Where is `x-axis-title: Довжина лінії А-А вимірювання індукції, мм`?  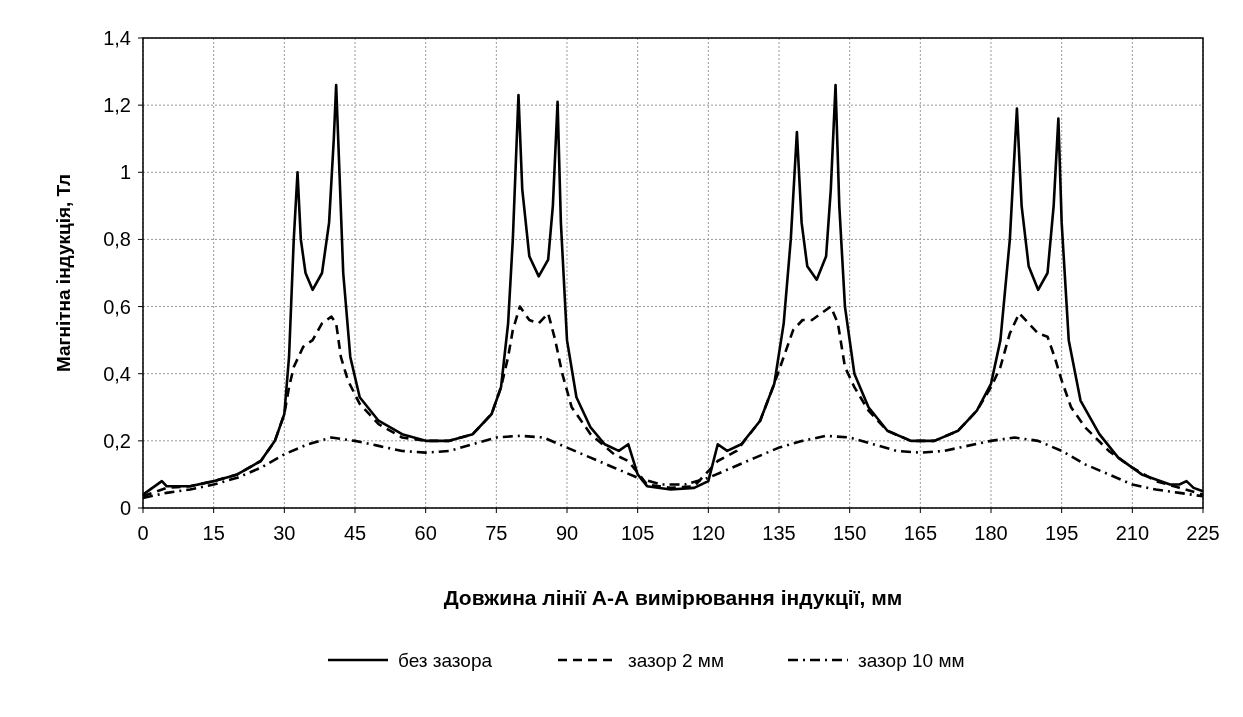
x-axis-title: Довжина лінії А-А вимірювання індукції, мм is located at coordinates (673, 597).